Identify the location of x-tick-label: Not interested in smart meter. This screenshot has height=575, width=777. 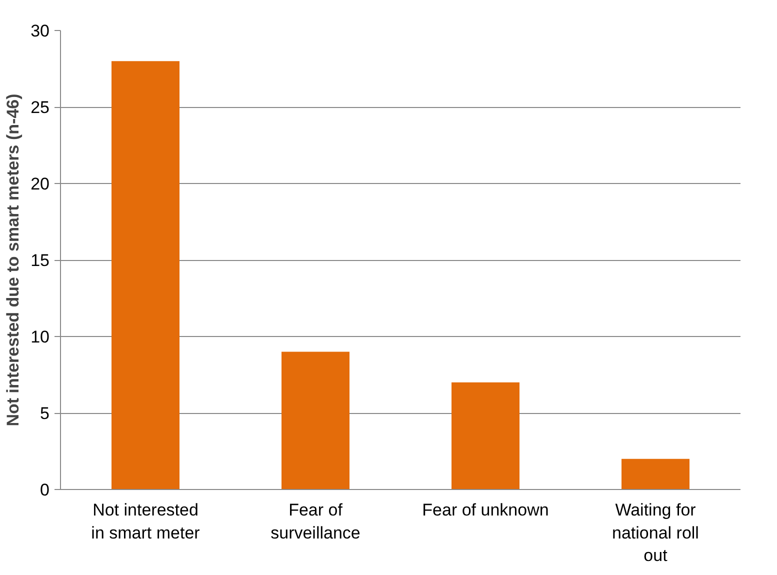
(145, 521).